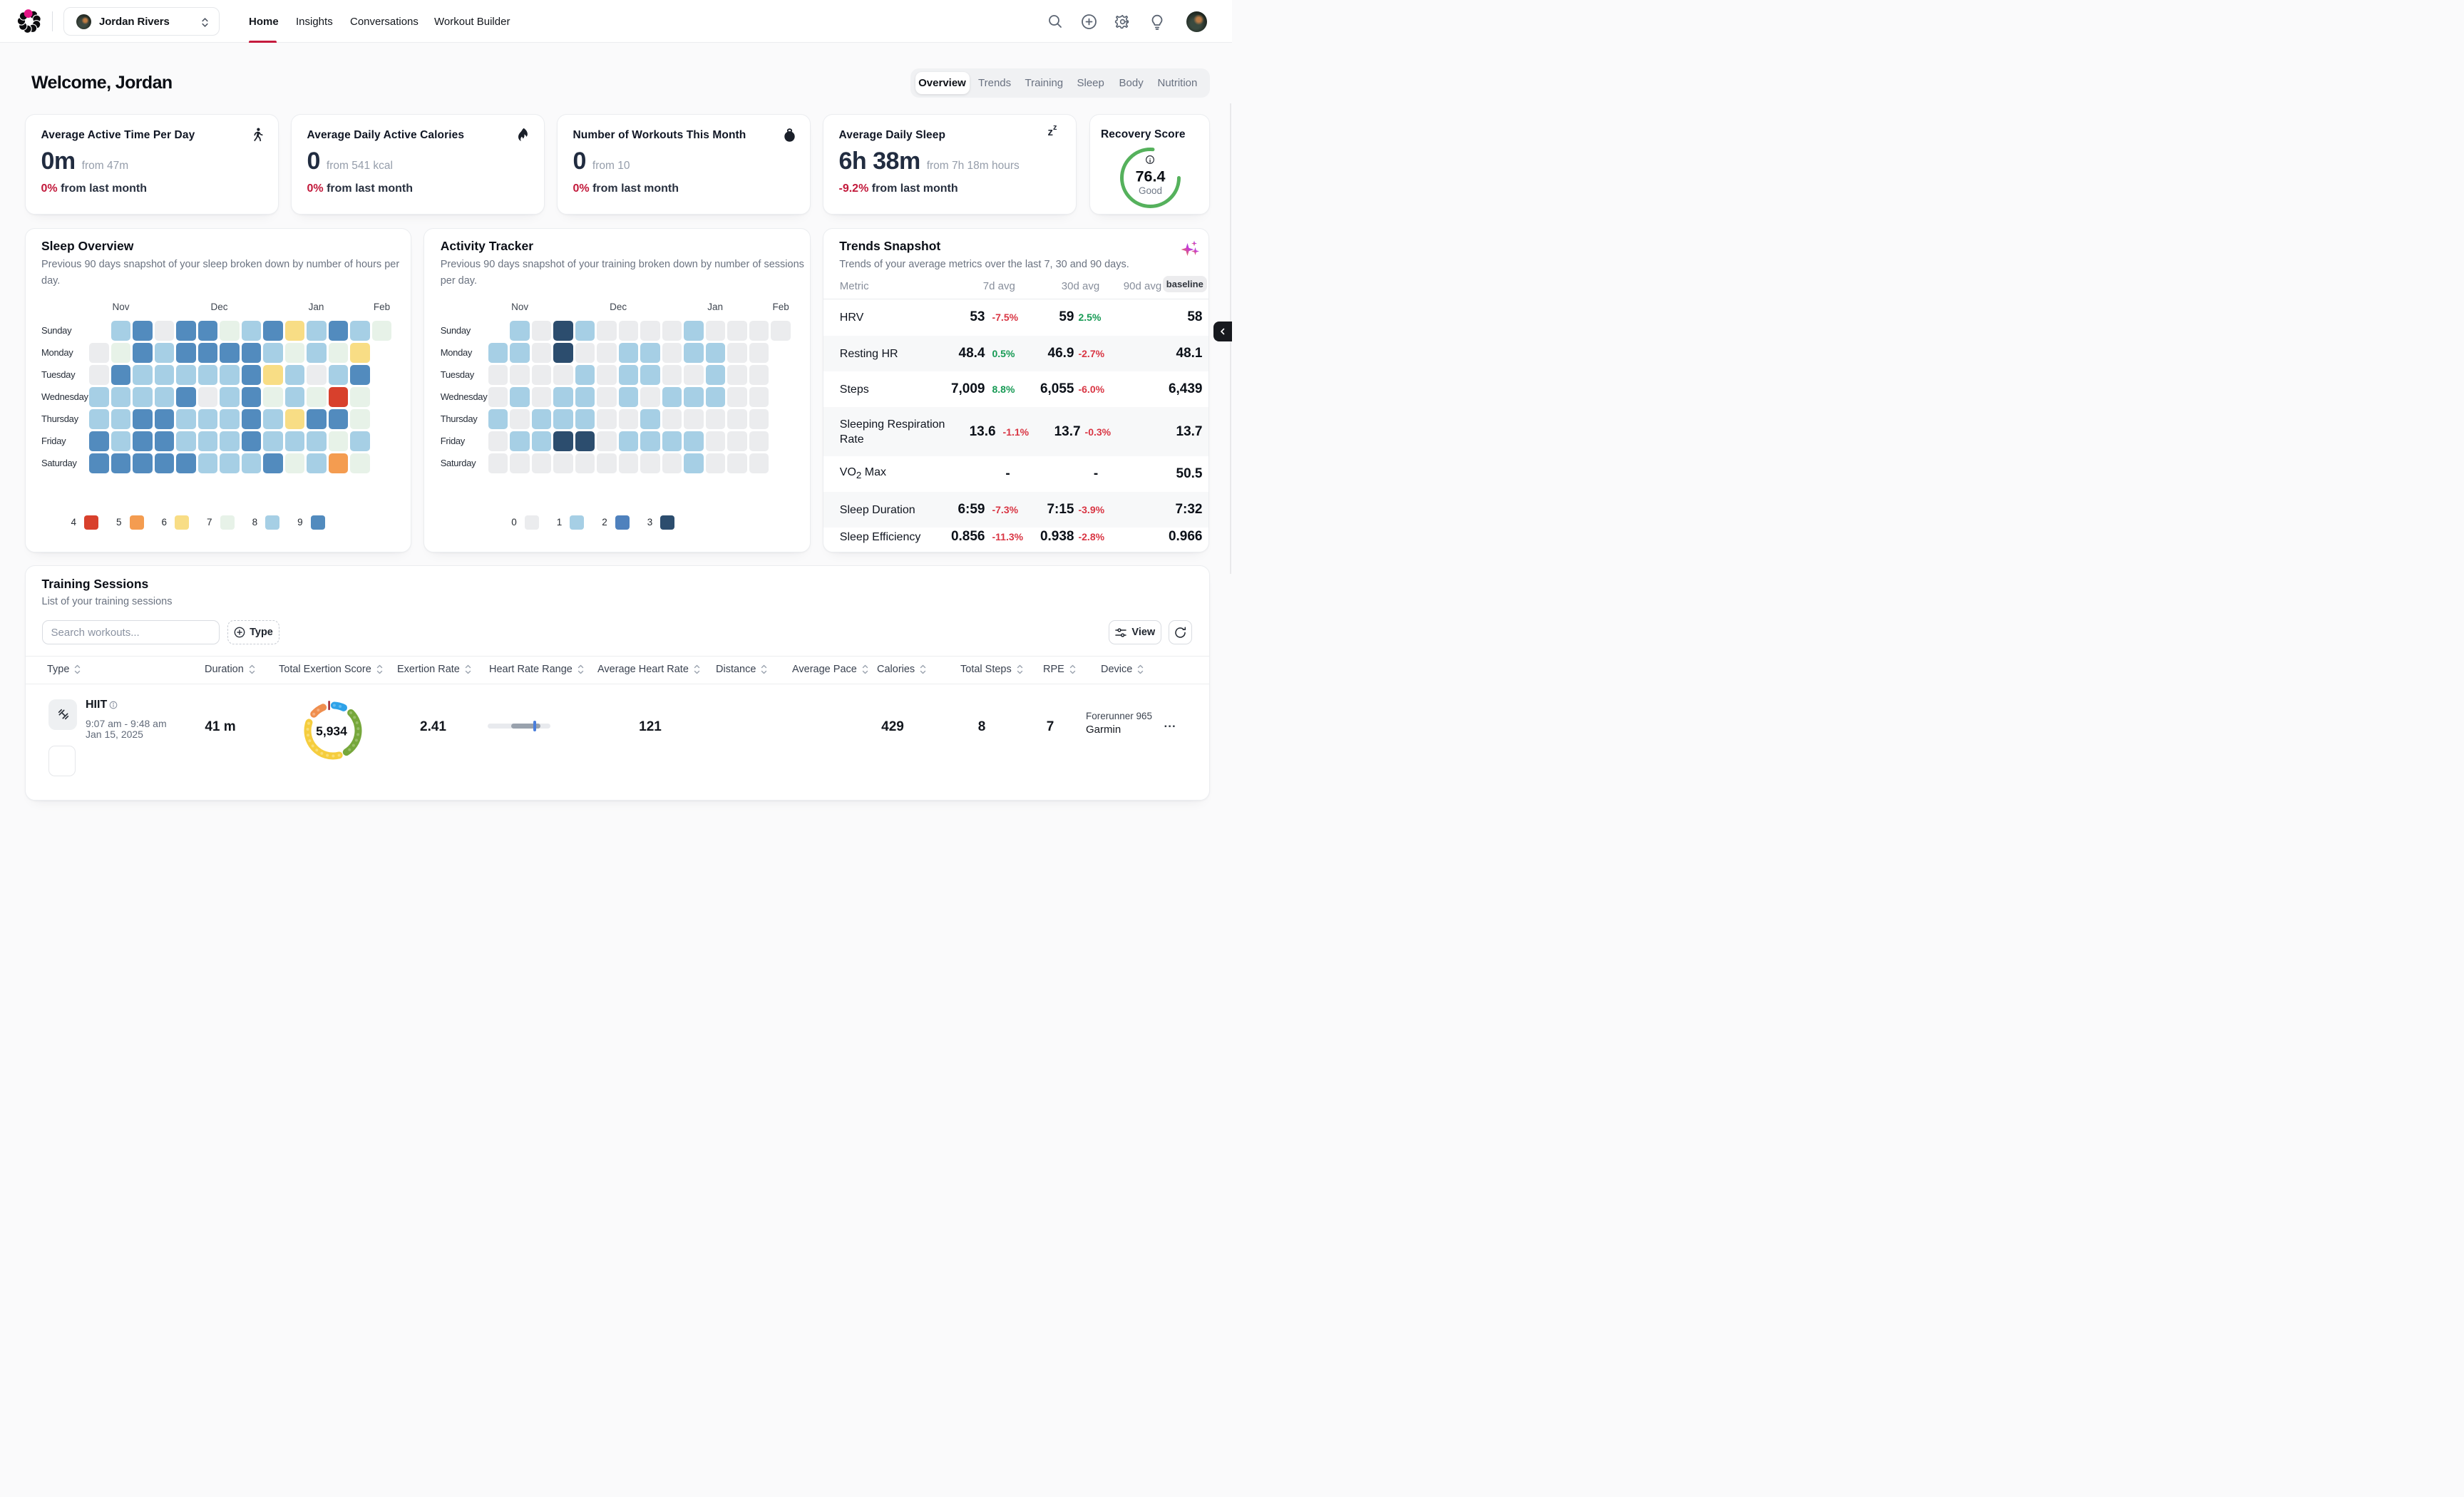 The image size is (2464, 1497). What do you see at coordinates (1150, 190) in the screenshot?
I see `svg-text: Good` at bounding box center [1150, 190].